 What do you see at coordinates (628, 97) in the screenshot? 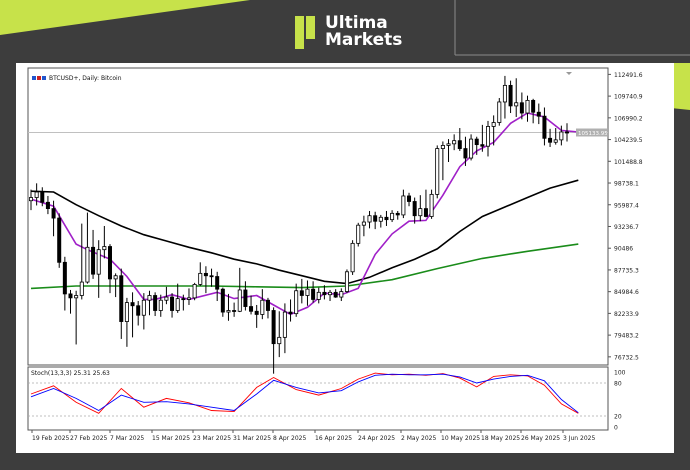
I see `y-tick-label: 109740.9` at bounding box center [628, 97].